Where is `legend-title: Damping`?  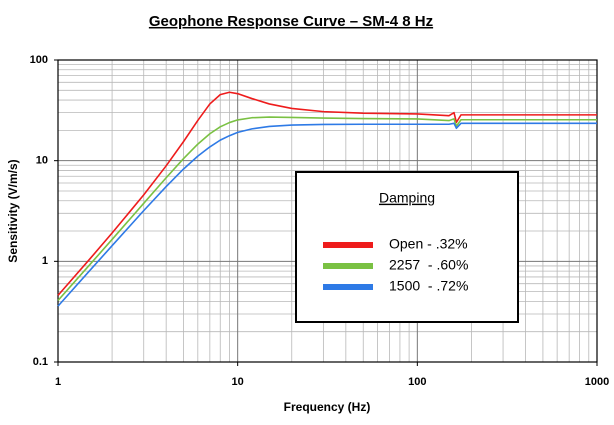
legend-title: Damping is located at coordinates (407, 198).